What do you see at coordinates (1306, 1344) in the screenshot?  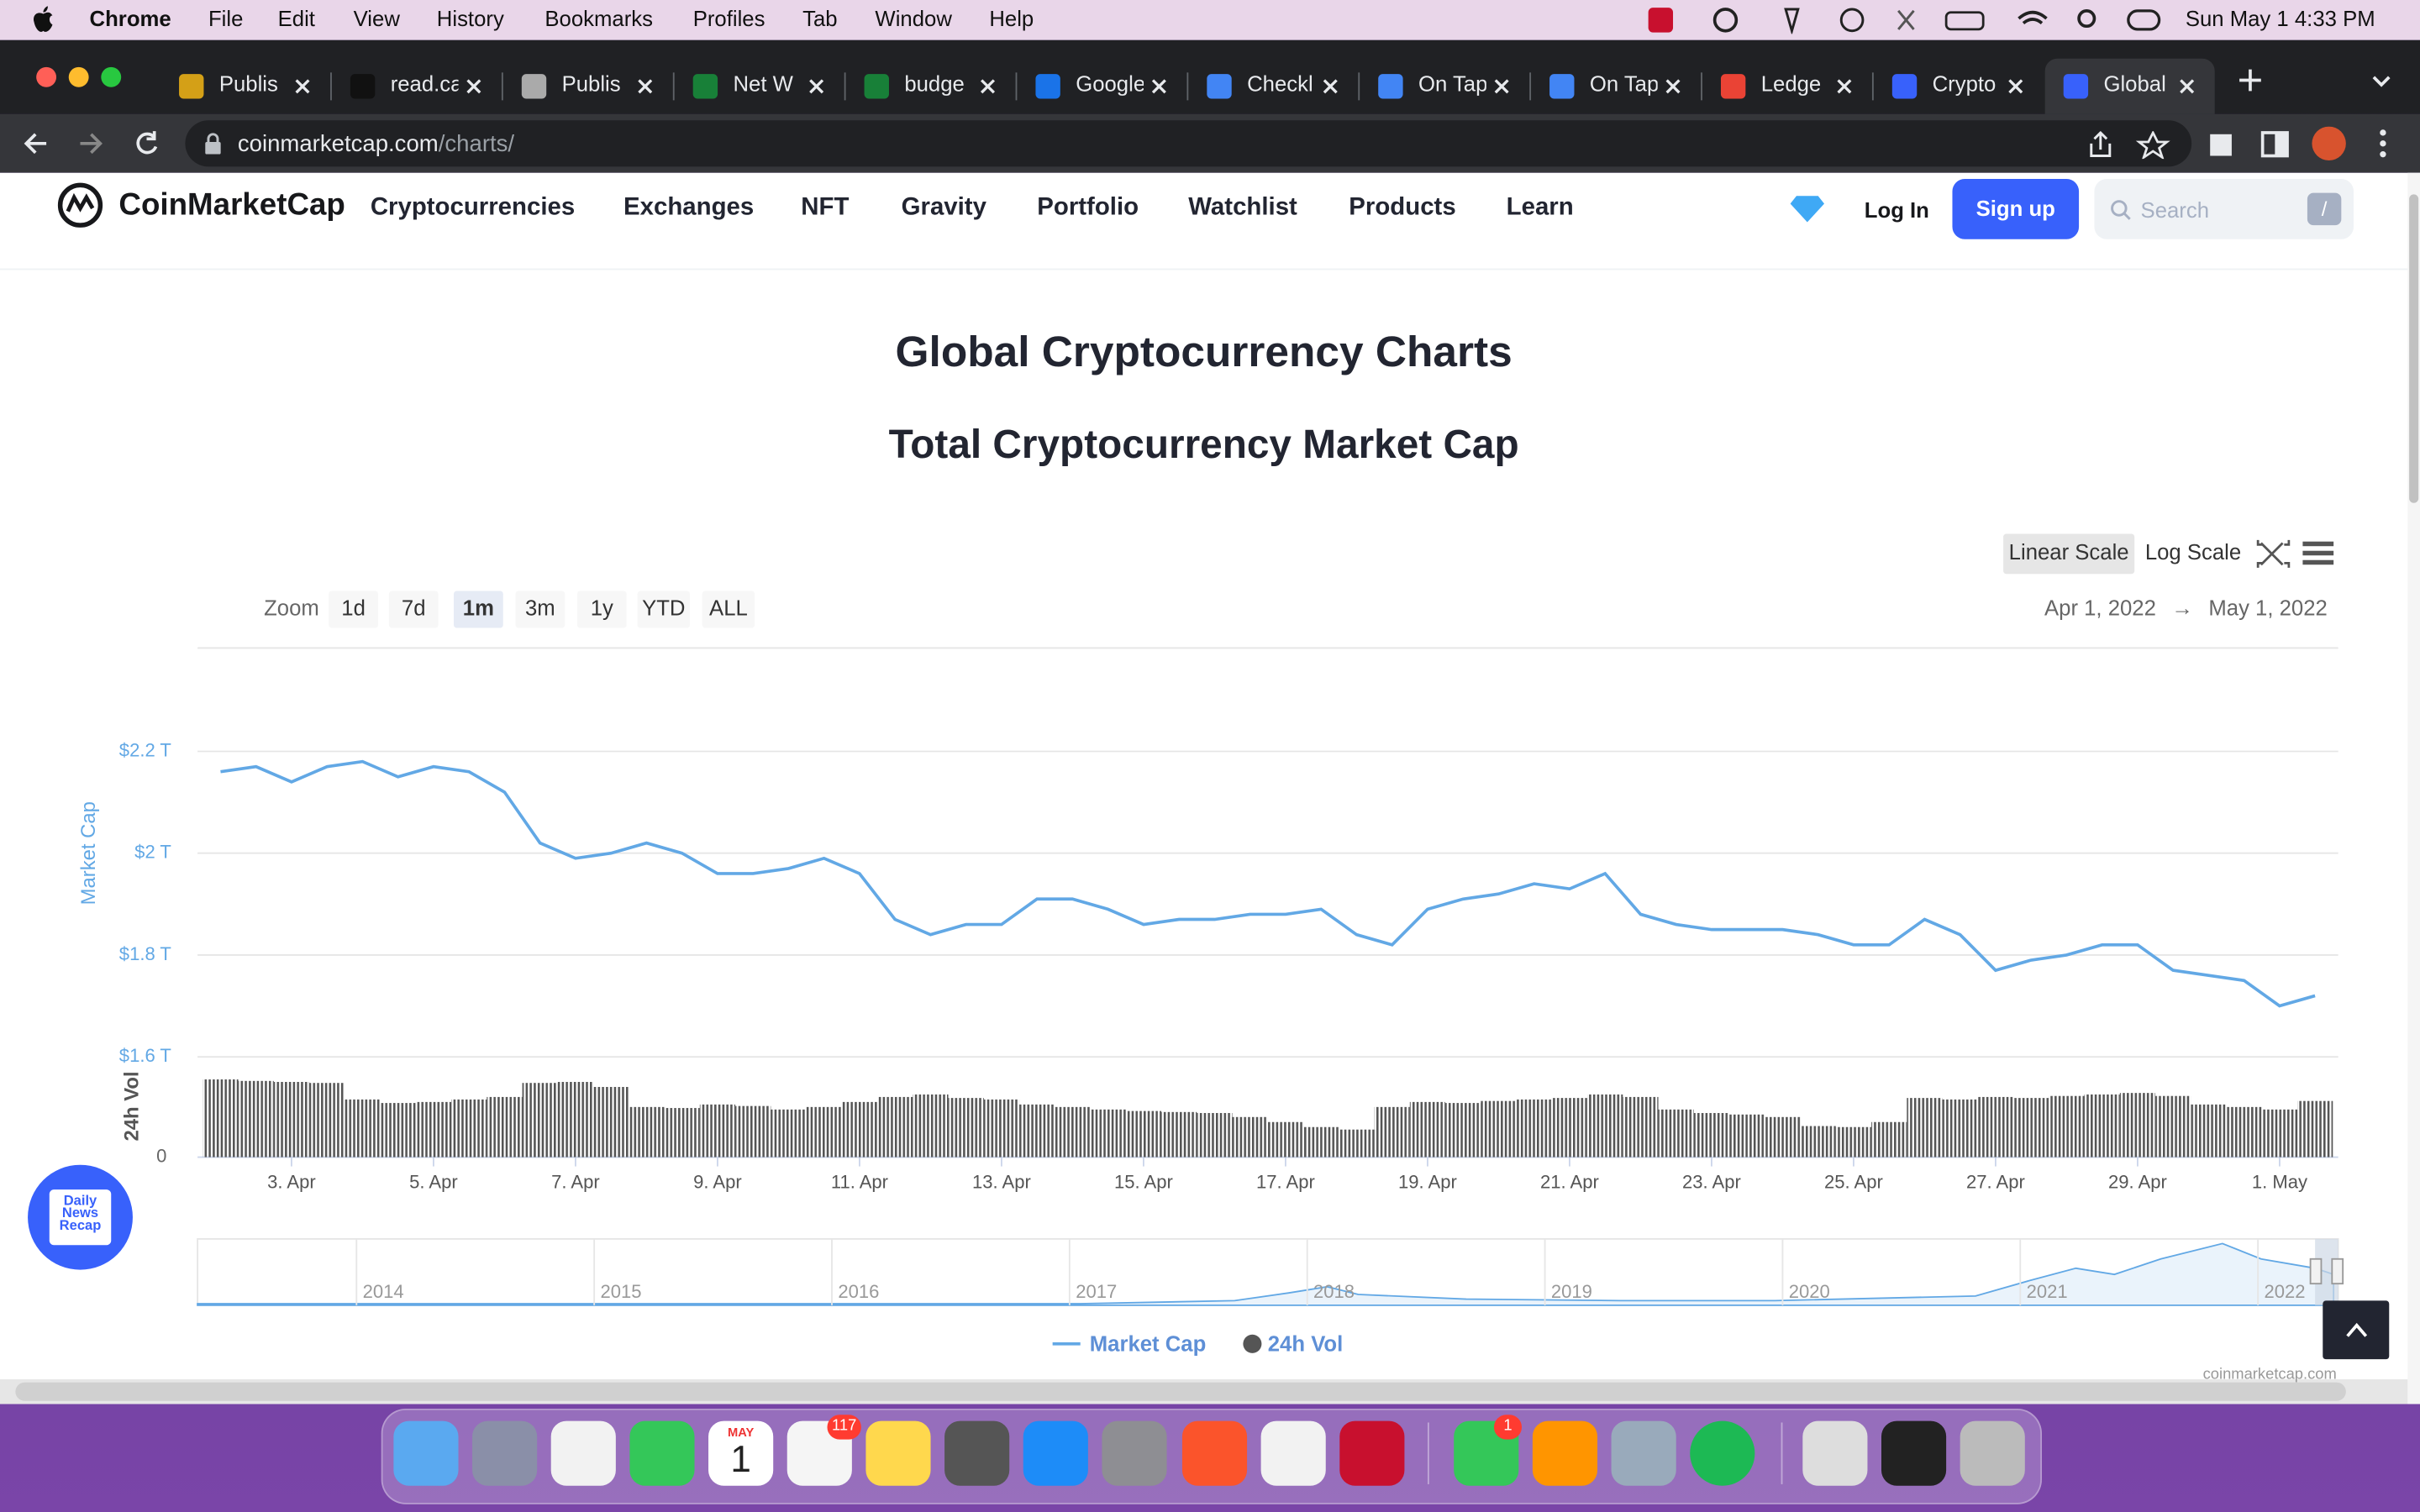 I see `legend-label: 24h Vol` at bounding box center [1306, 1344].